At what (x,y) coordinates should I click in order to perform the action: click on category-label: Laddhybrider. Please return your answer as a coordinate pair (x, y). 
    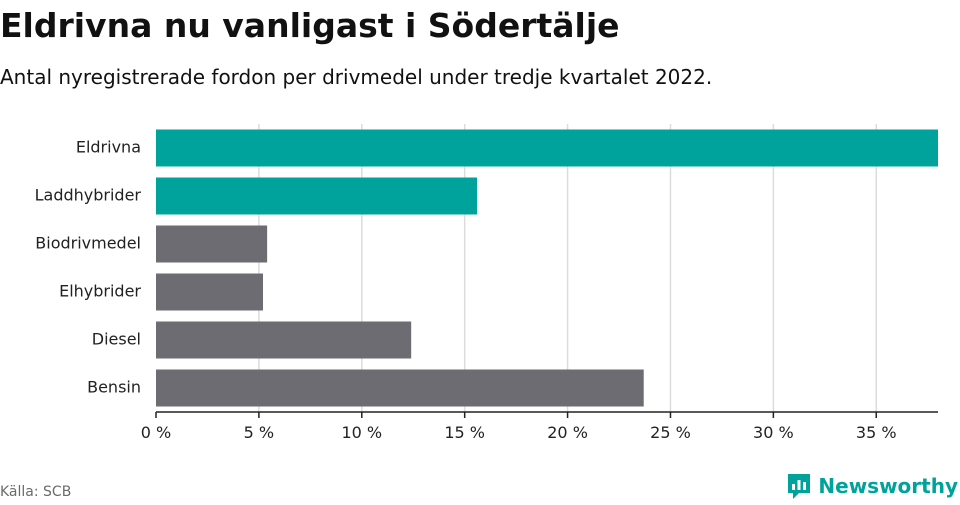
    Looking at the image, I should click on (88, 195).